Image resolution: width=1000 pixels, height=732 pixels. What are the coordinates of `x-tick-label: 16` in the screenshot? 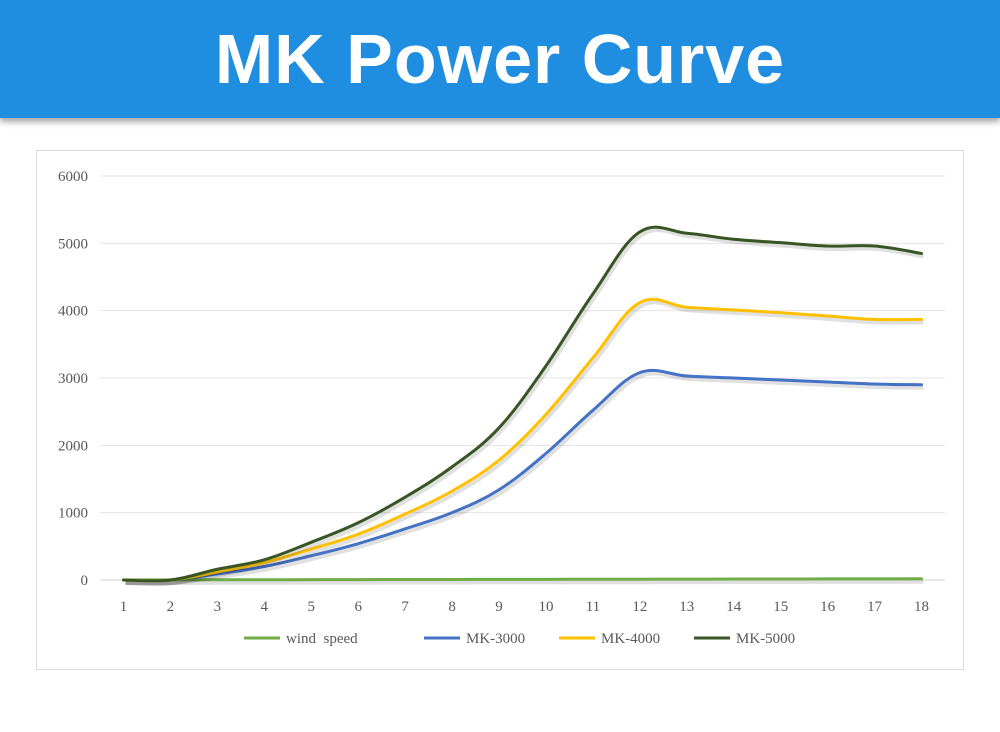 It's located at (828, 607).